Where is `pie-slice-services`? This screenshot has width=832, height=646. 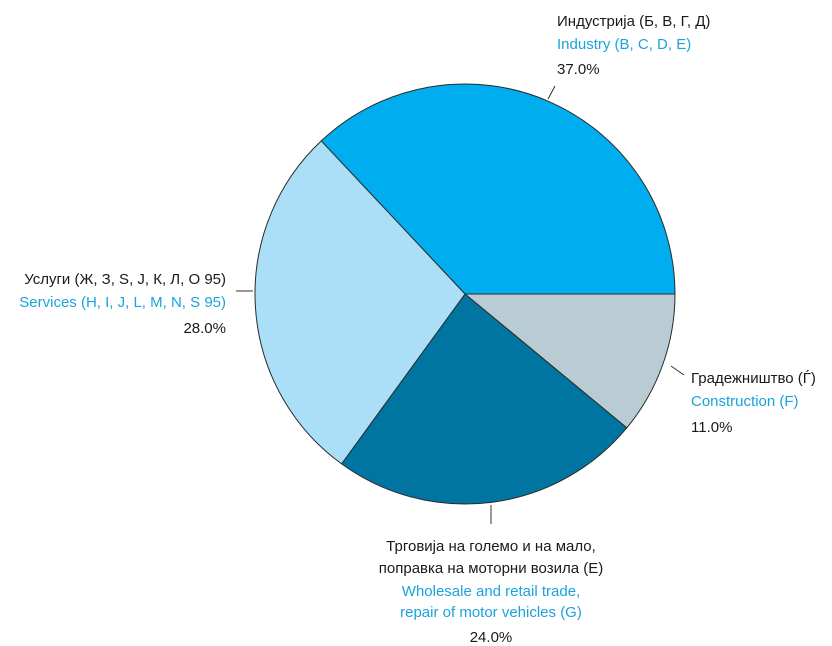 pie-slice-services is located at coordinates (360, 302).